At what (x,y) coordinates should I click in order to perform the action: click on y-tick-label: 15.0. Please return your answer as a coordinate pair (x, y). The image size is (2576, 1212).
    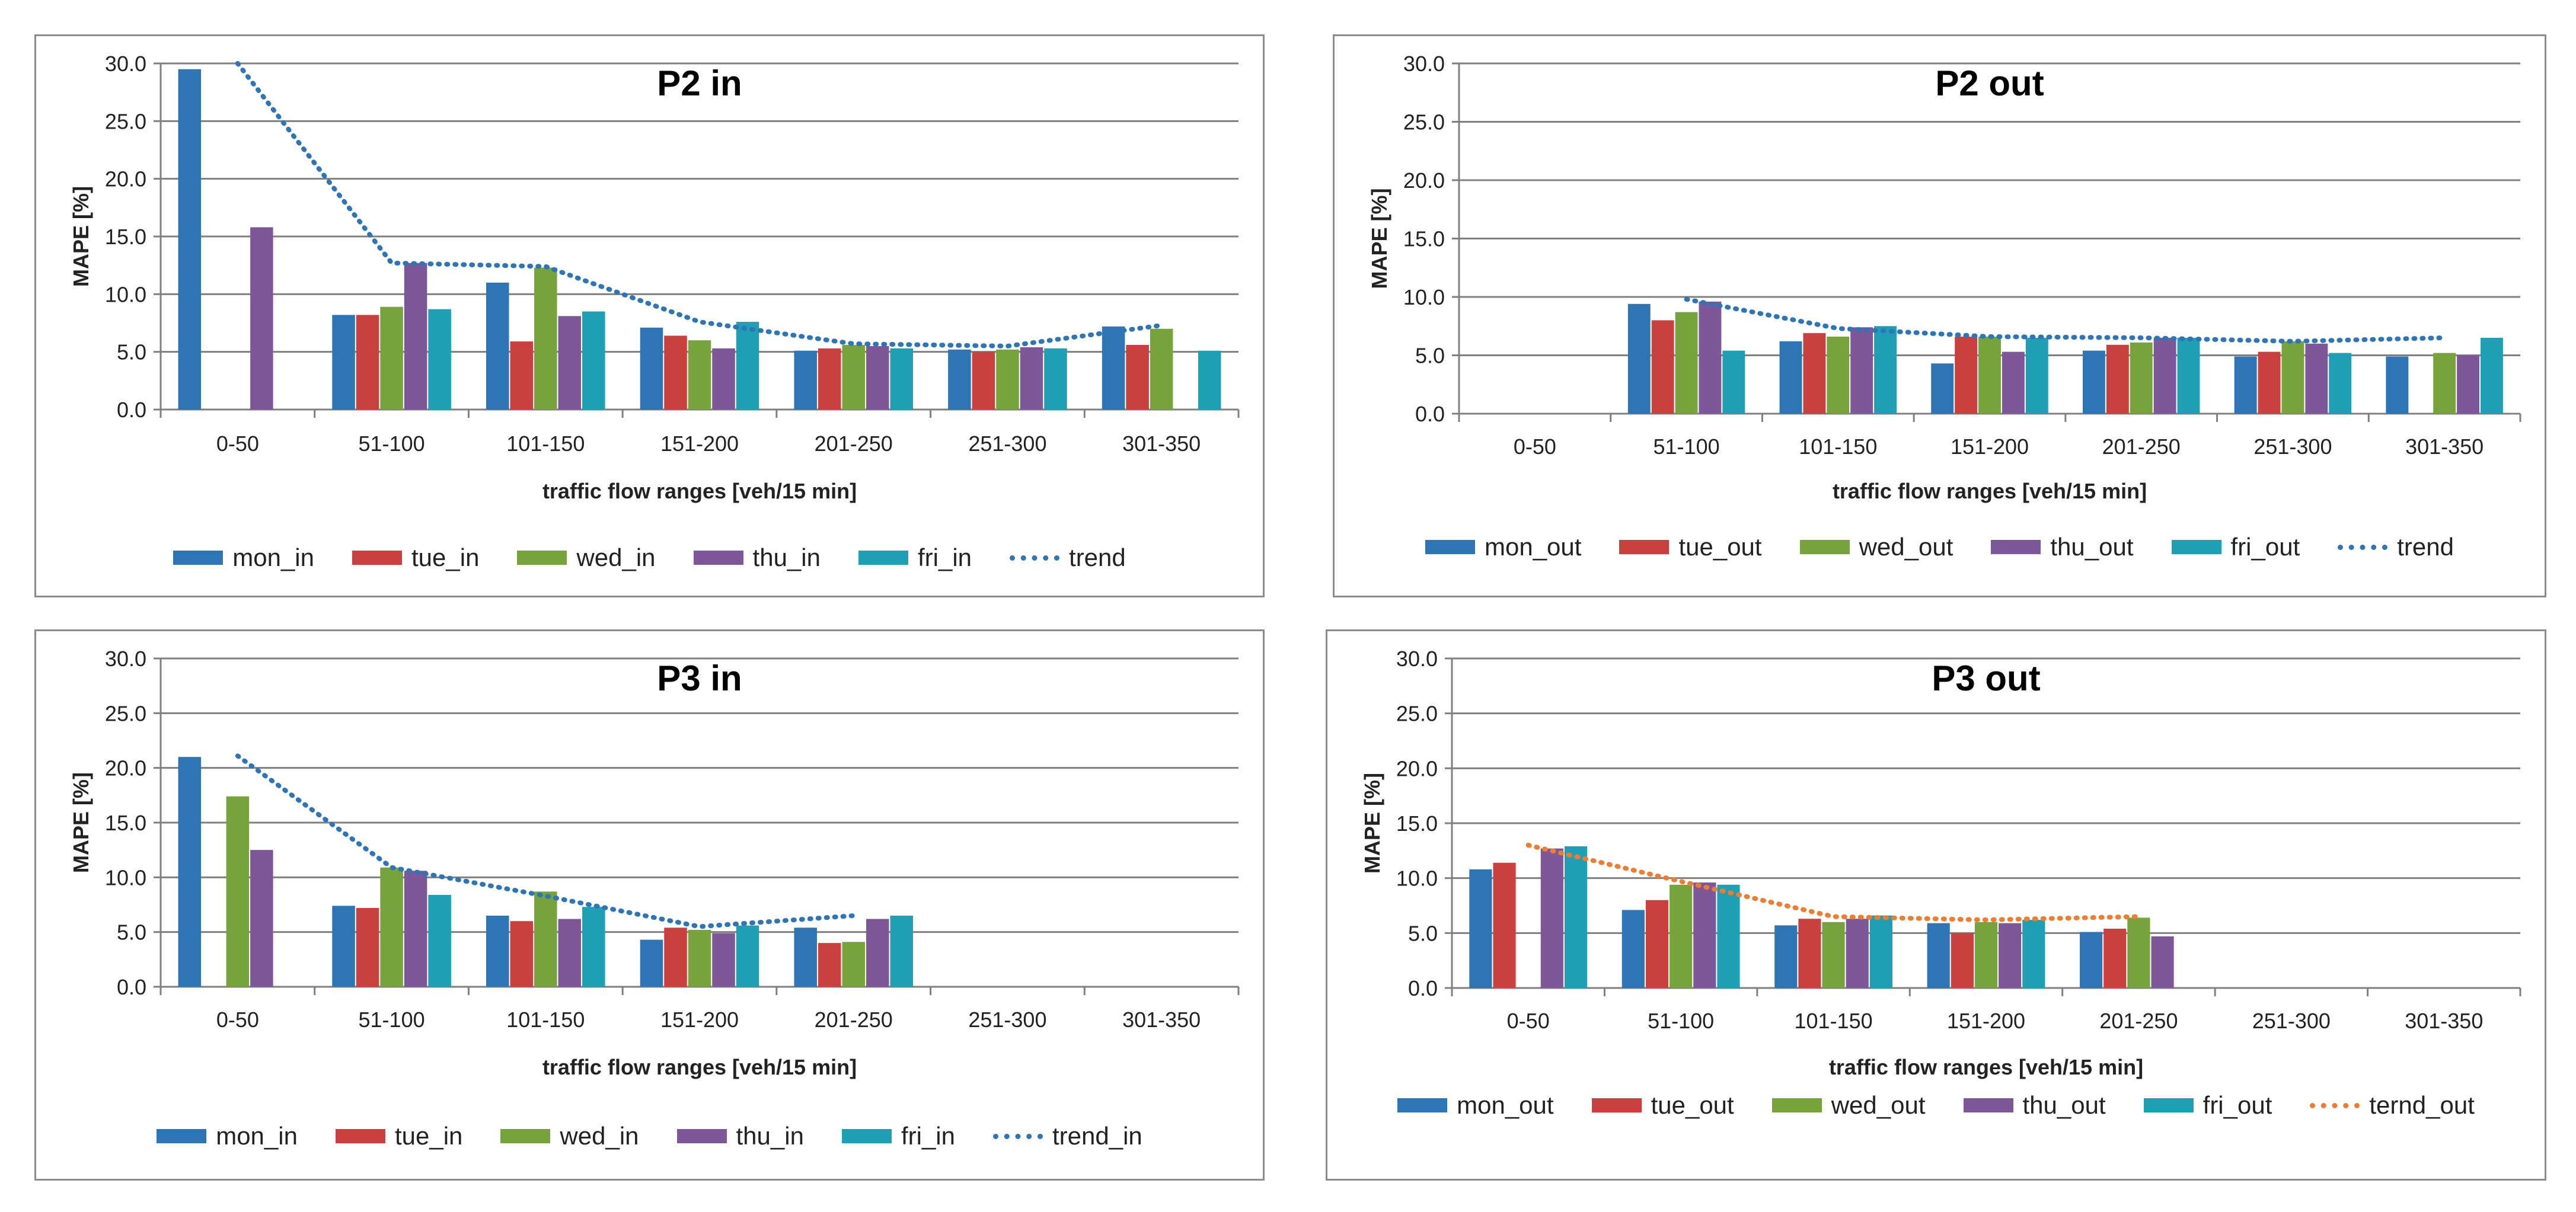
    Looking at the image, I should click on (125, 823).